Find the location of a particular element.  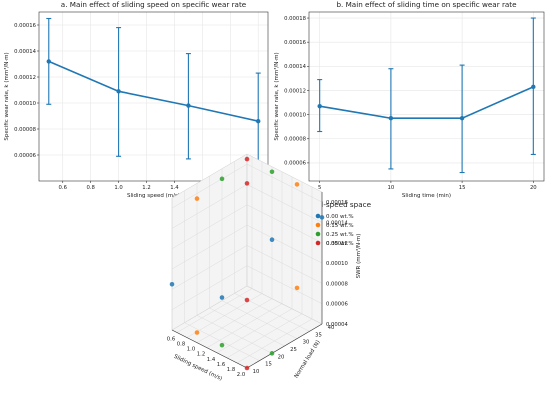

speed-axis-line is located at coordinates (209, 349).